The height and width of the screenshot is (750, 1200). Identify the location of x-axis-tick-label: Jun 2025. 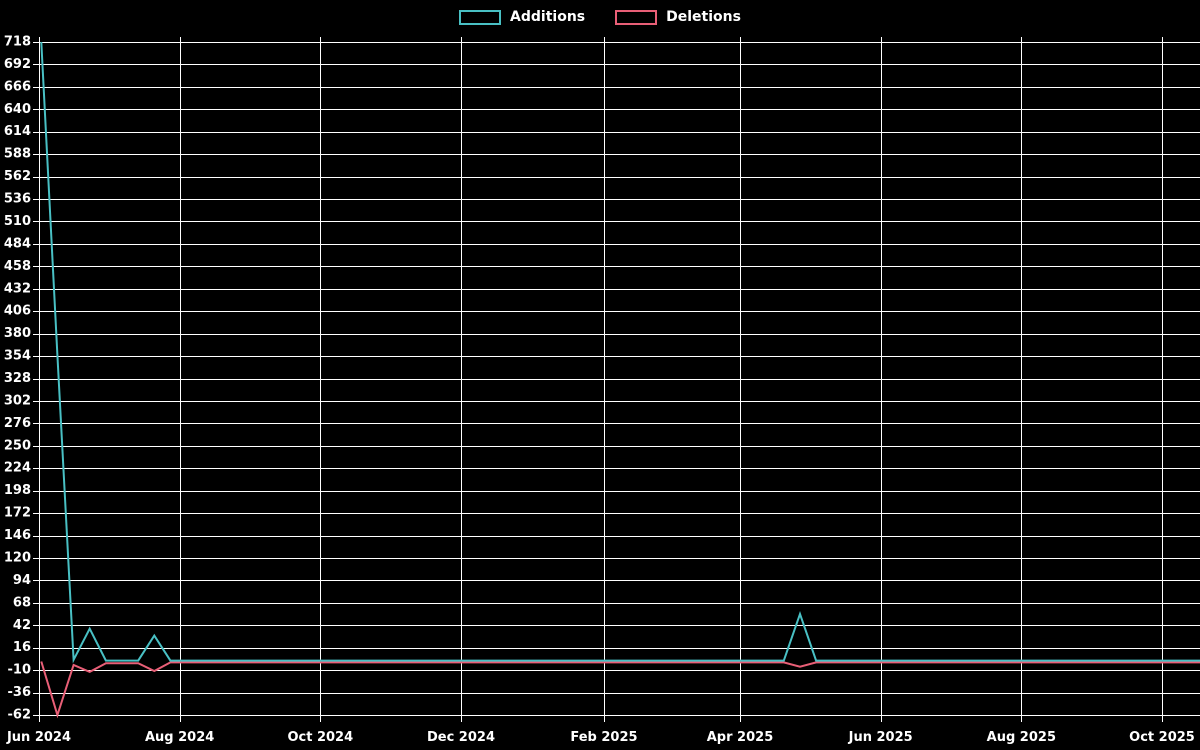
(880, 737).